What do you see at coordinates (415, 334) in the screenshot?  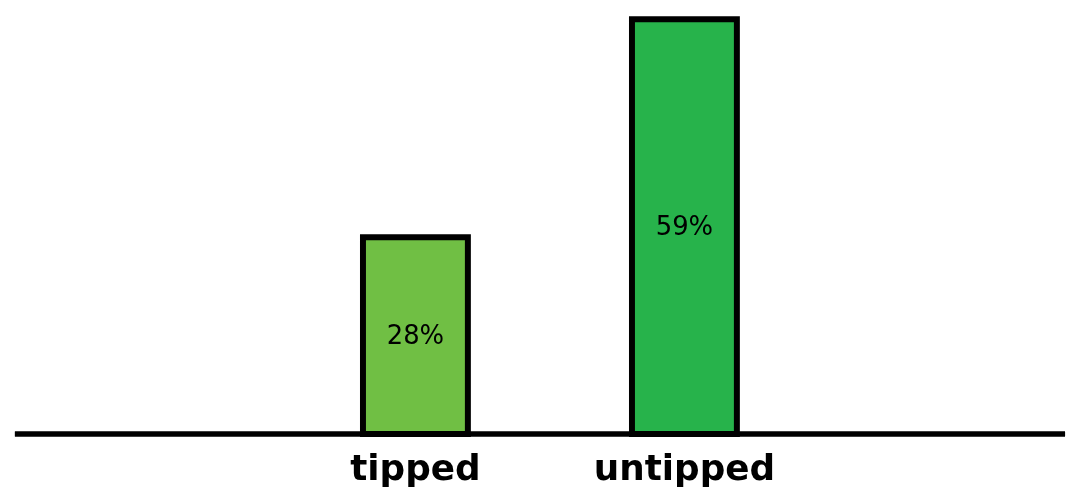 I see `data-label: 28%` at bounding box center [415, 334].